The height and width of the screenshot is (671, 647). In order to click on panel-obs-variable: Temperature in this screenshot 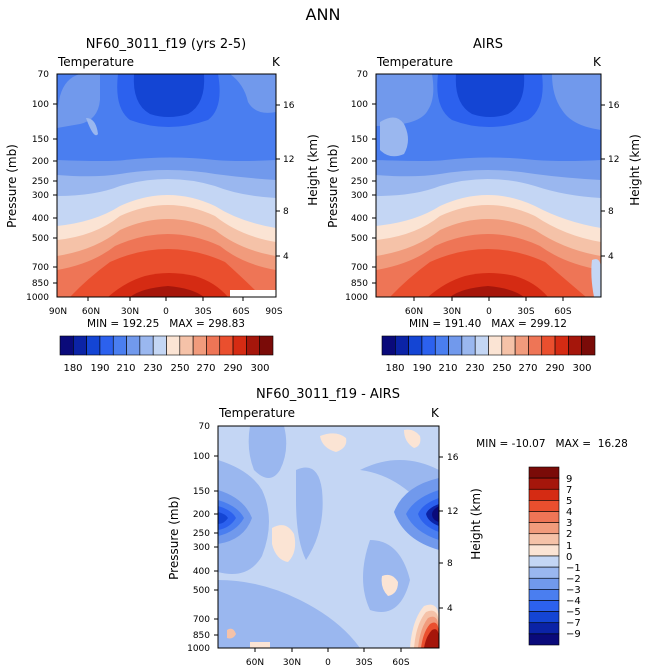, I will do `click(414, 62)`.